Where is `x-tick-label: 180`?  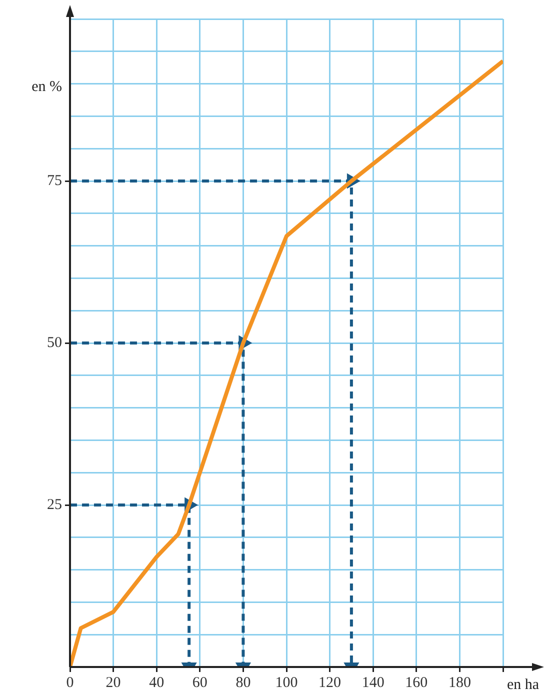
x-tick-label: 180 is located at coordinates (459, 682).